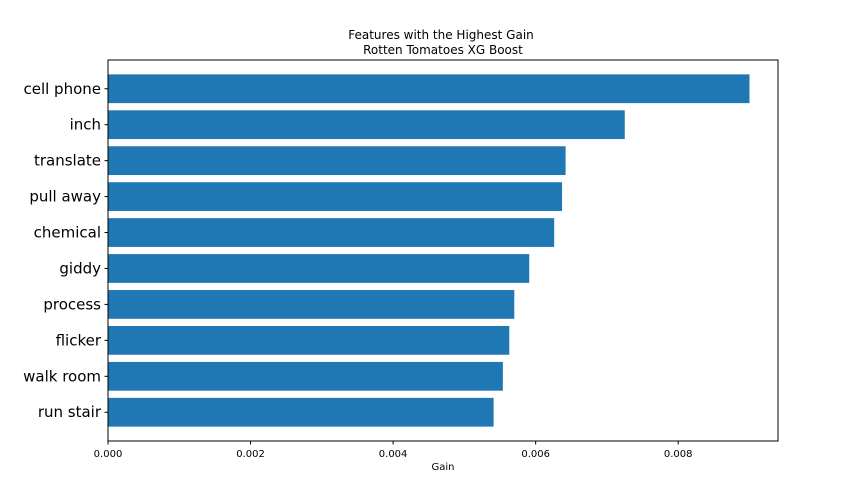 The width and height of the screenshot is (864, 504). Describe the element at coordinates (62, 376) in the screenshot. I see `y-tick-label: walk room` at that location.